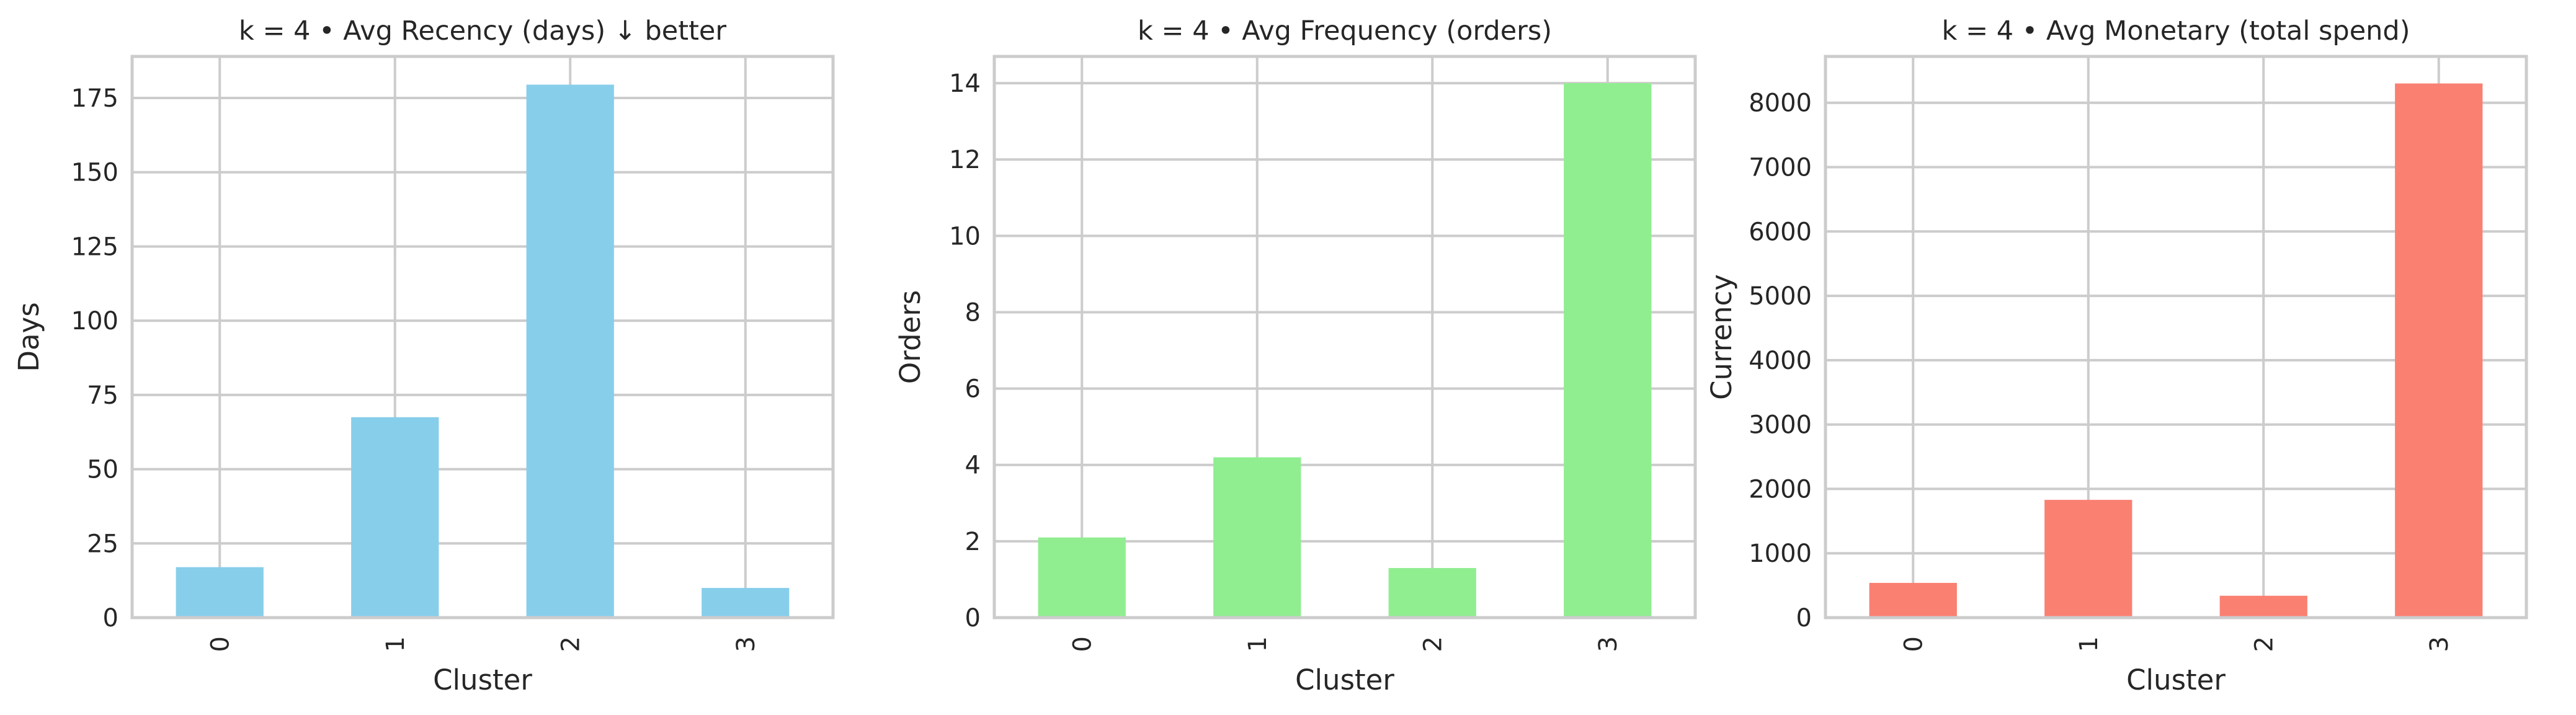  What do you see at coordinates (2176, 31) in the screenshot?
I see `chart-title: k = 4 • Avg Monetary (total spend)` at bounding box center [2176, 31].